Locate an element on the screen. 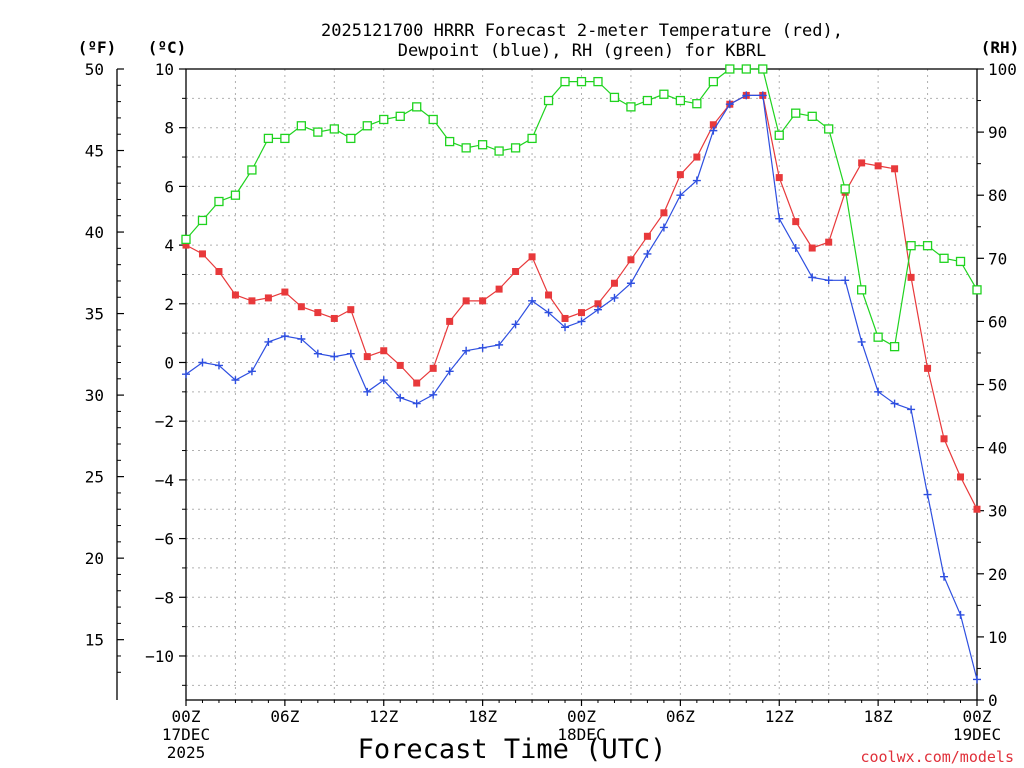 Image resolution: width=1024 pixels, height=768 pixels. rh-tick-label: 90 is located at coordinates (997, 132).